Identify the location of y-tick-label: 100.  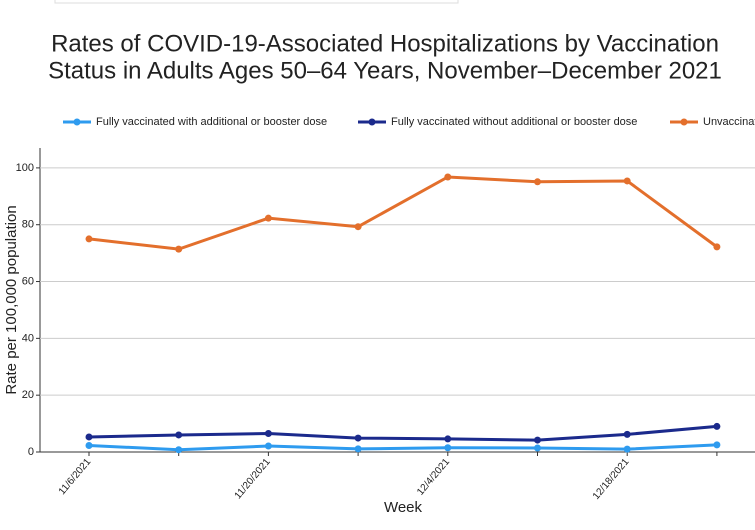
(25, 168).